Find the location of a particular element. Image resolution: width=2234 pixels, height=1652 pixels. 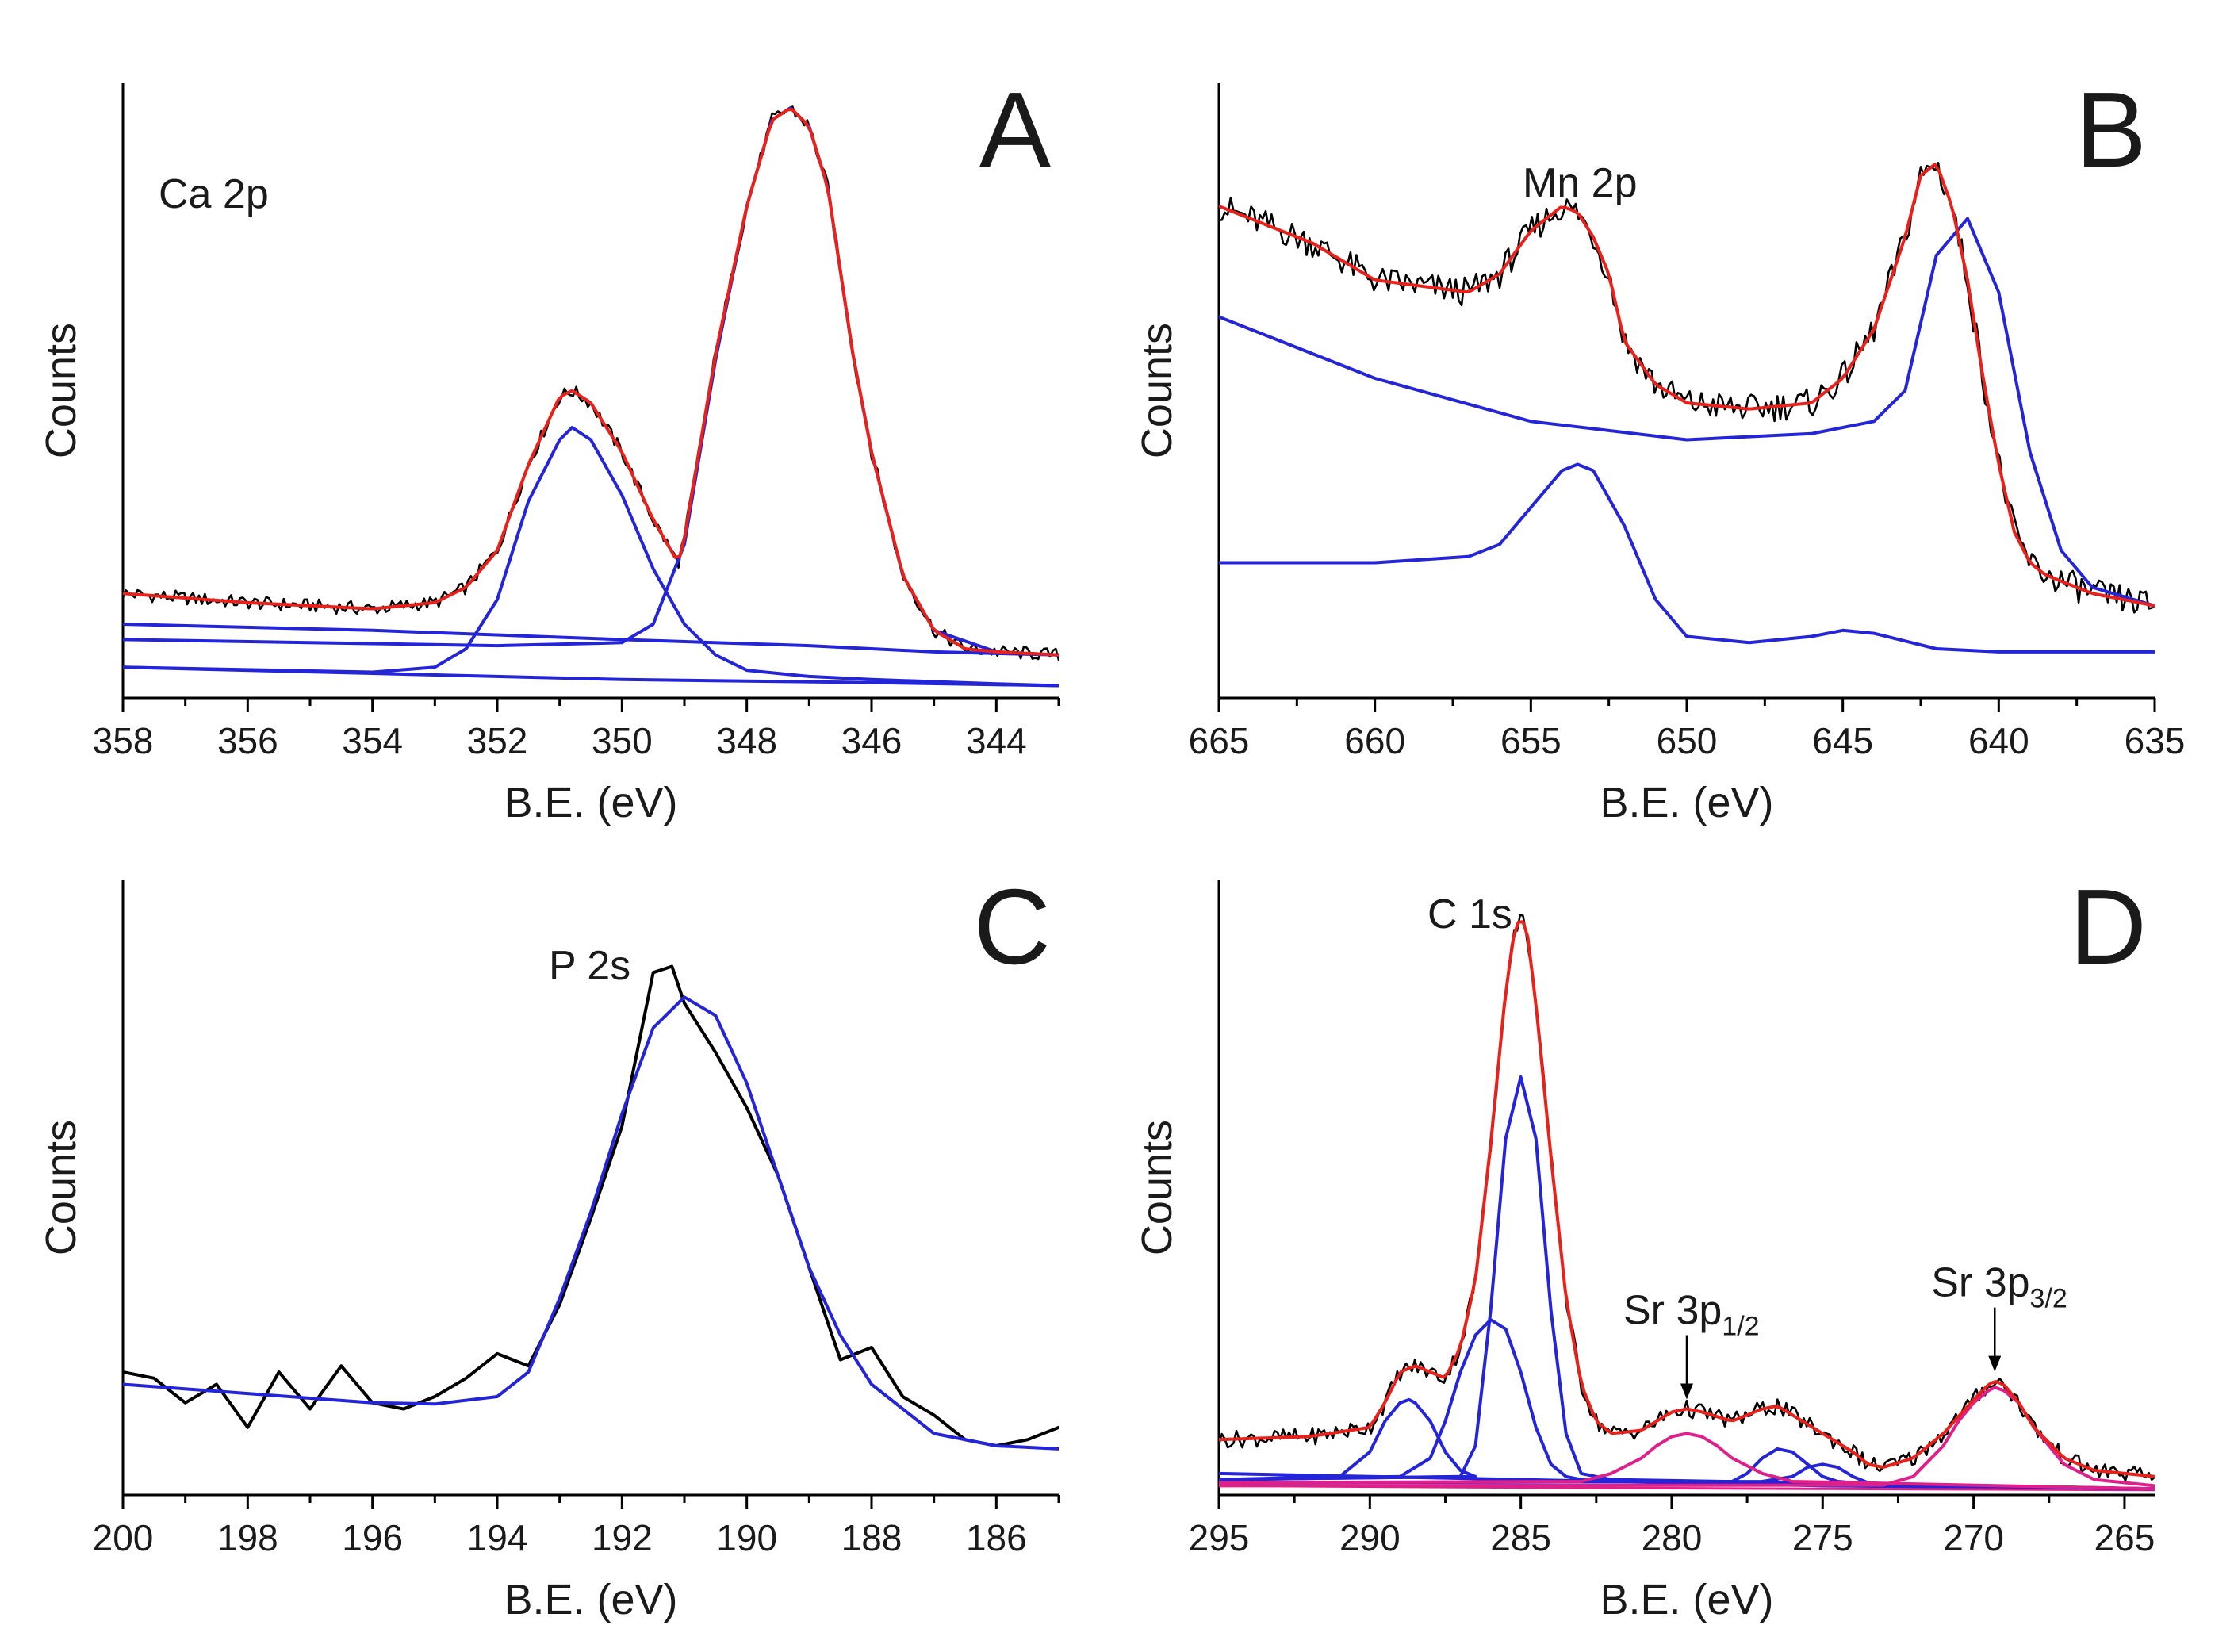

x-tick-label: 265 is located at coordinates (2124, 1537).